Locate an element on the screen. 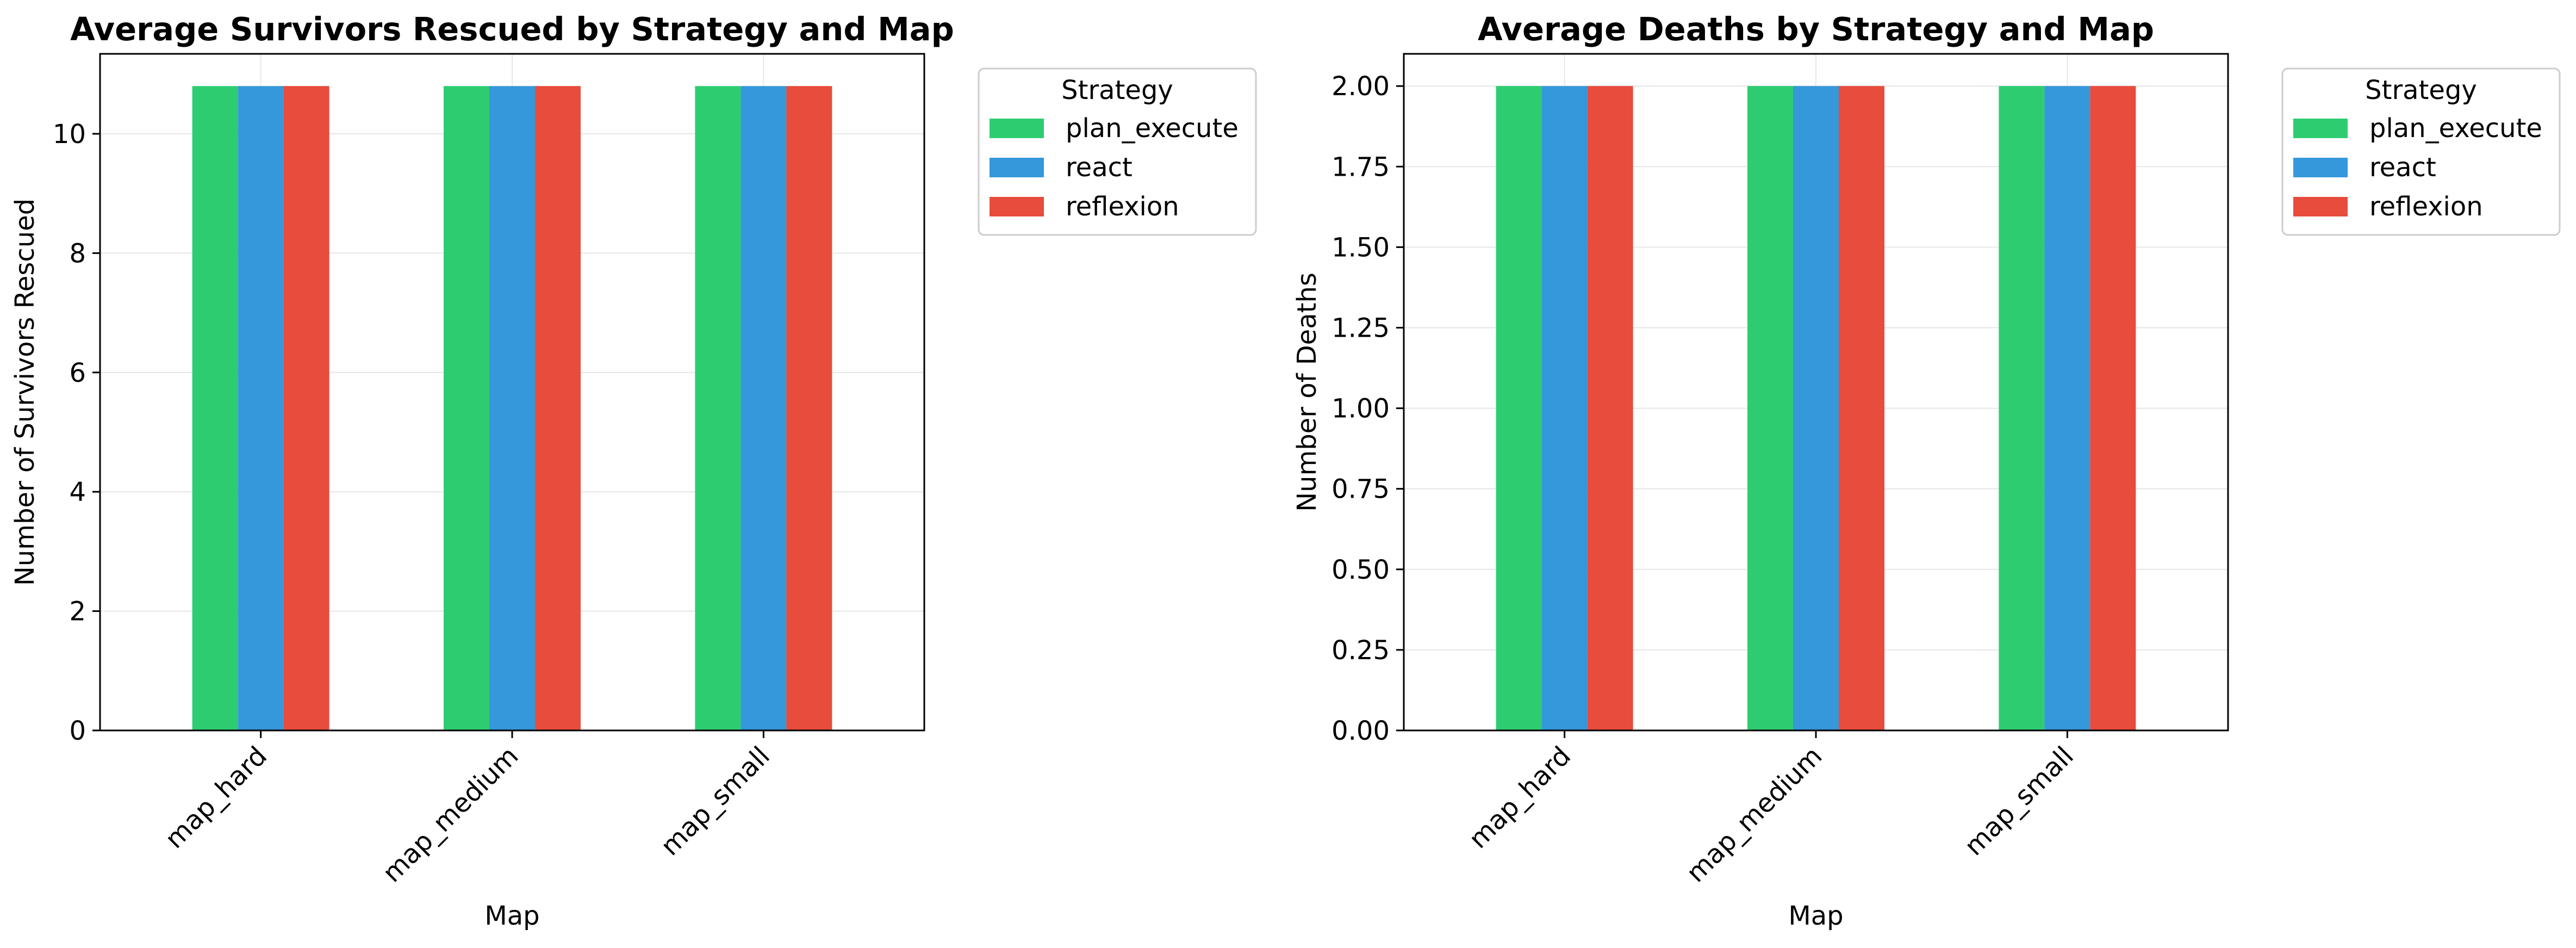 The image size is (2576, 948). deaths-y-axis-label: Number of Deaths is located at coordinates (1307, 392).